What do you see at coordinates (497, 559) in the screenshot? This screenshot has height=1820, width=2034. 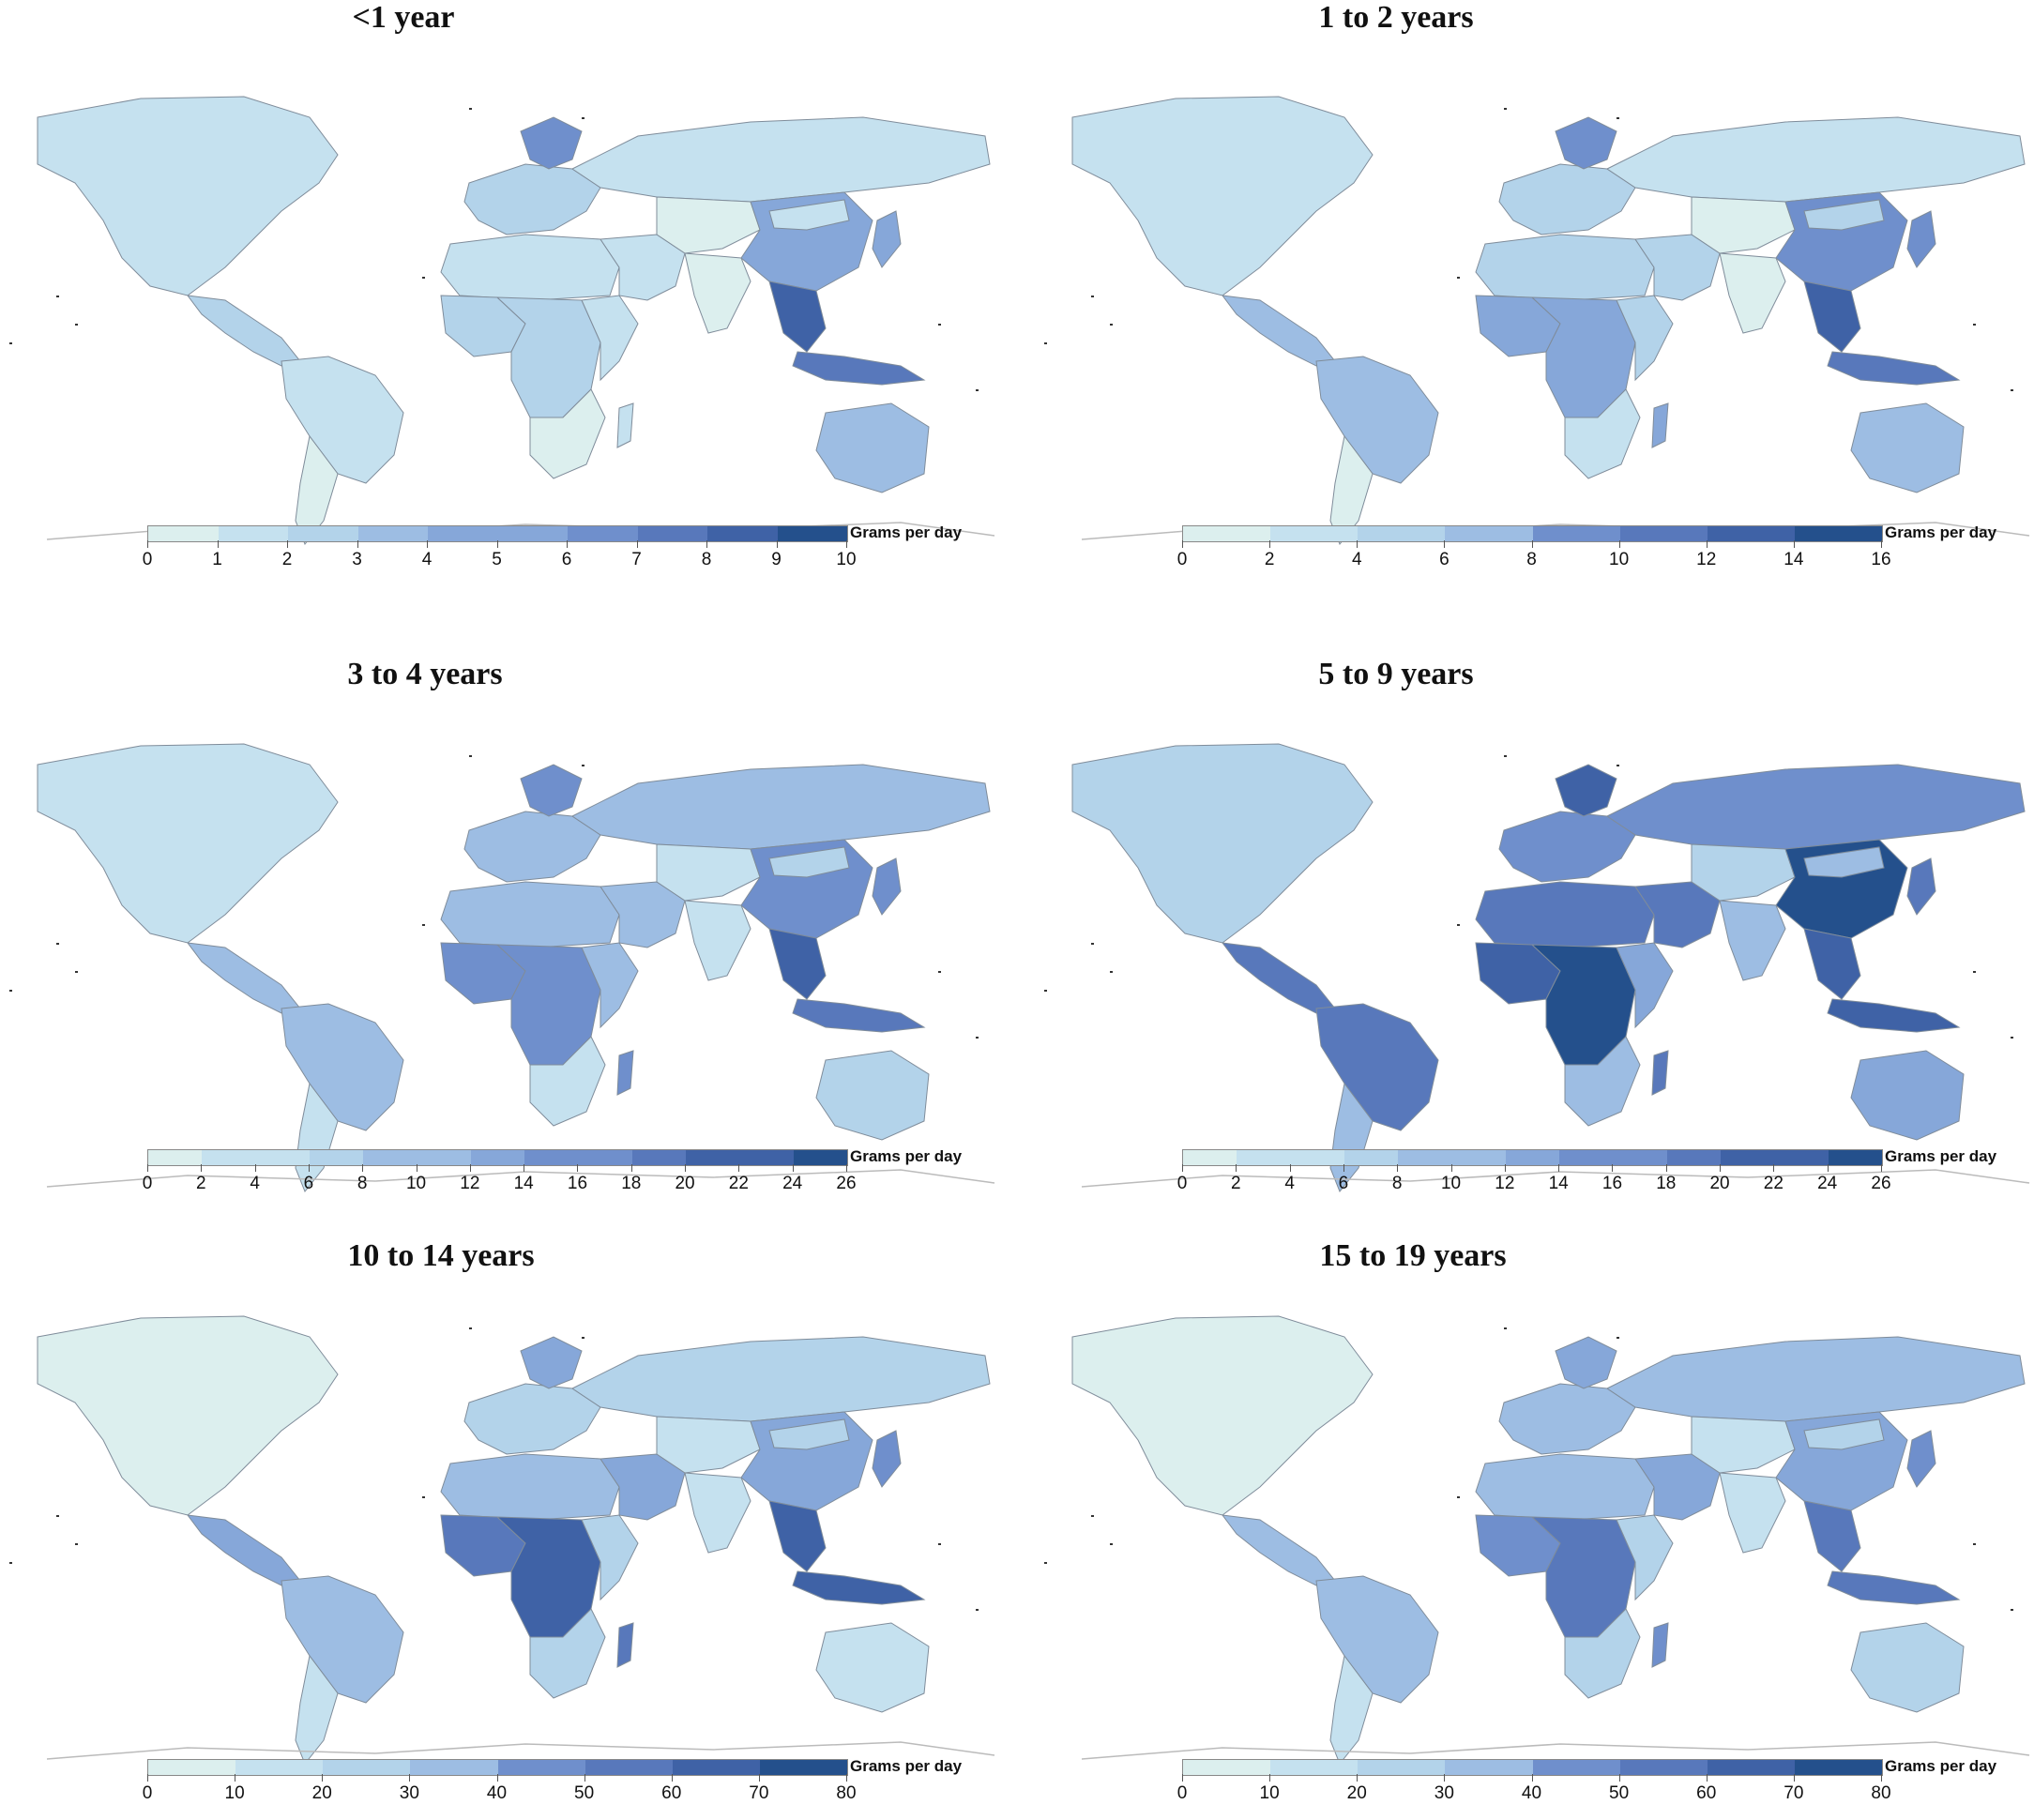 I see `legend-tick-label: 5` at bounding box center [497, 559].